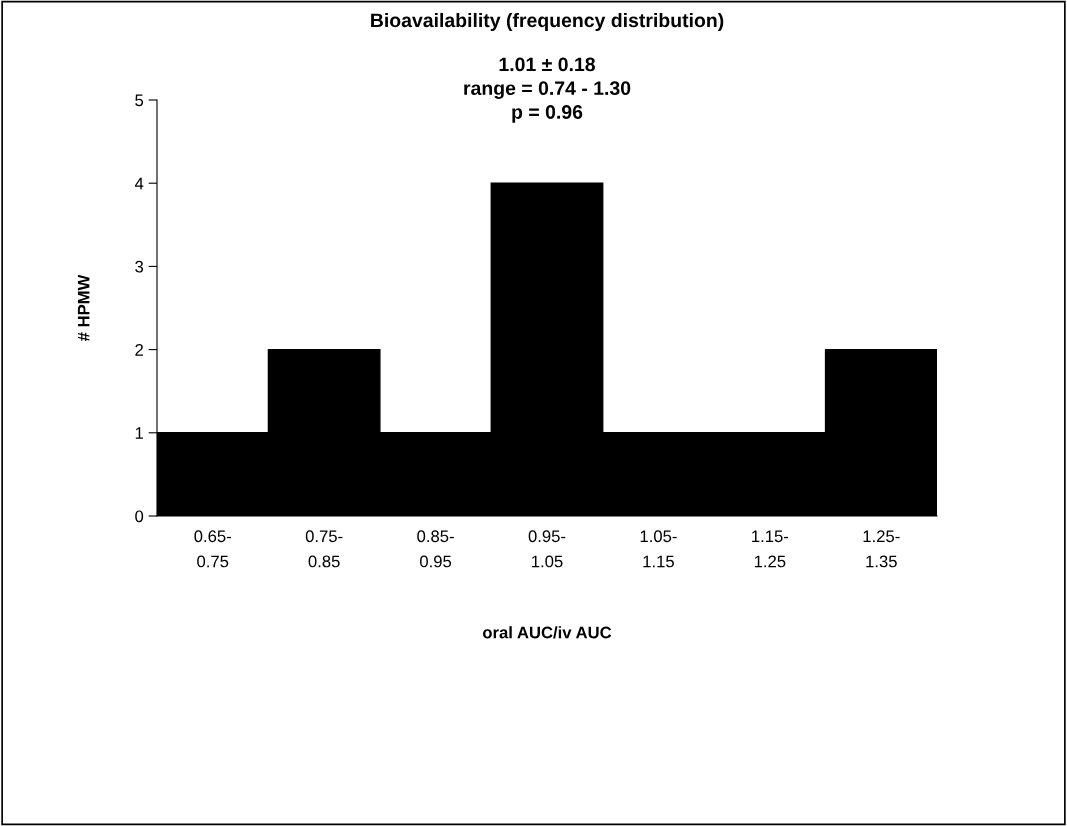  Describe the element at coordinates (83, 308) in the screenshot. I see `y-axis-title: # HPMW` at that location.